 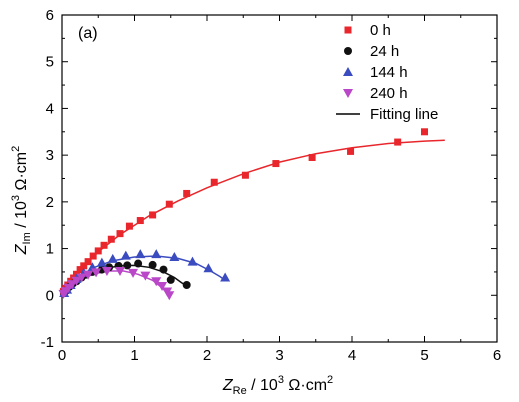 I want to click on x-tick-label: 0, so click(x=62, y=355).